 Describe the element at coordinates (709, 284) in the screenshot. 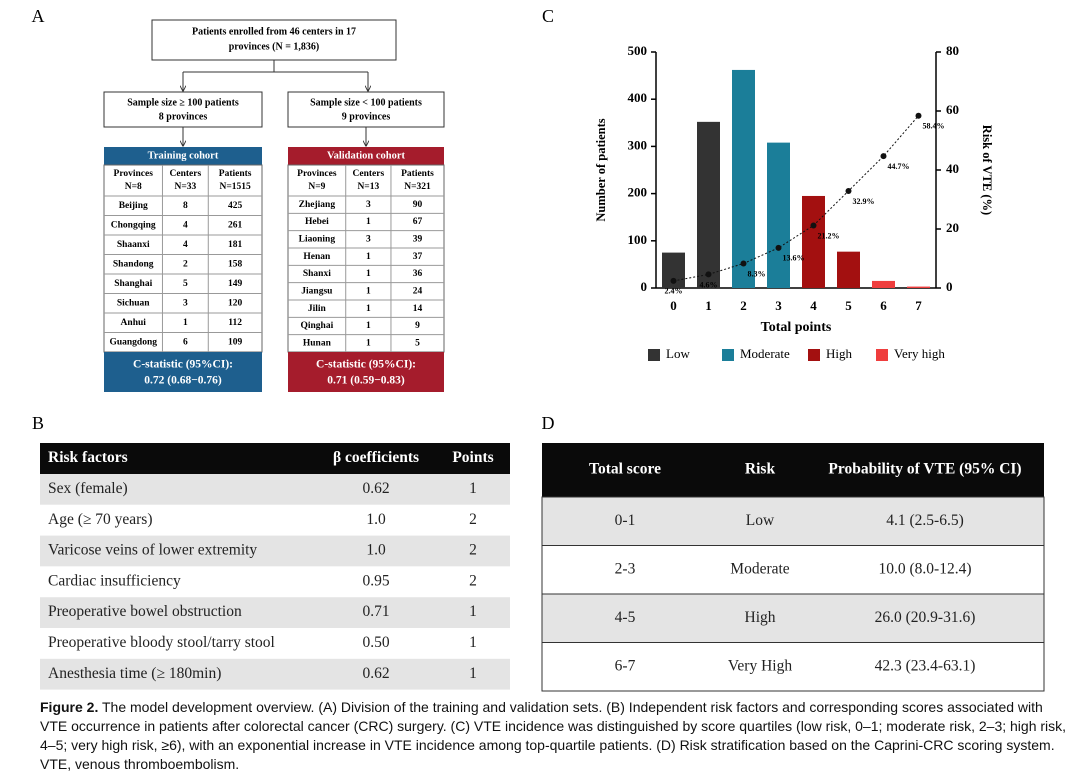

I see `data-label: 4.6%` at that location.